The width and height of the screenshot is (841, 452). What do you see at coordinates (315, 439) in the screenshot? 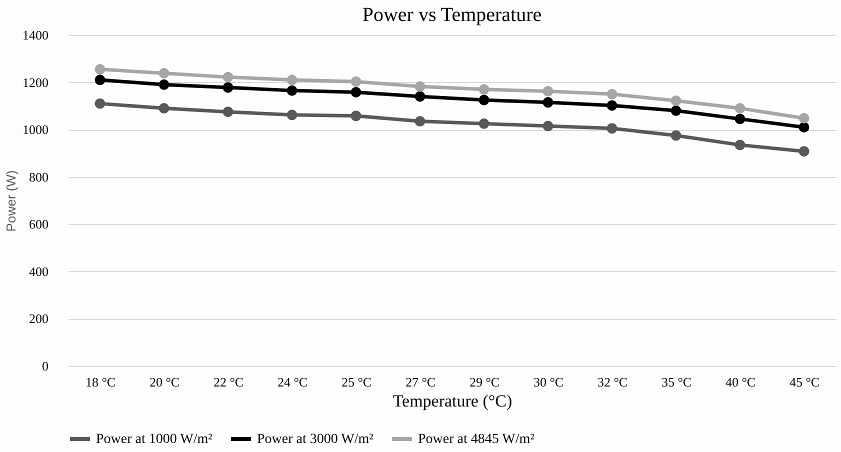
I see `legend-label: Power at 3000 W/m²` at bounding box center [315, 439].